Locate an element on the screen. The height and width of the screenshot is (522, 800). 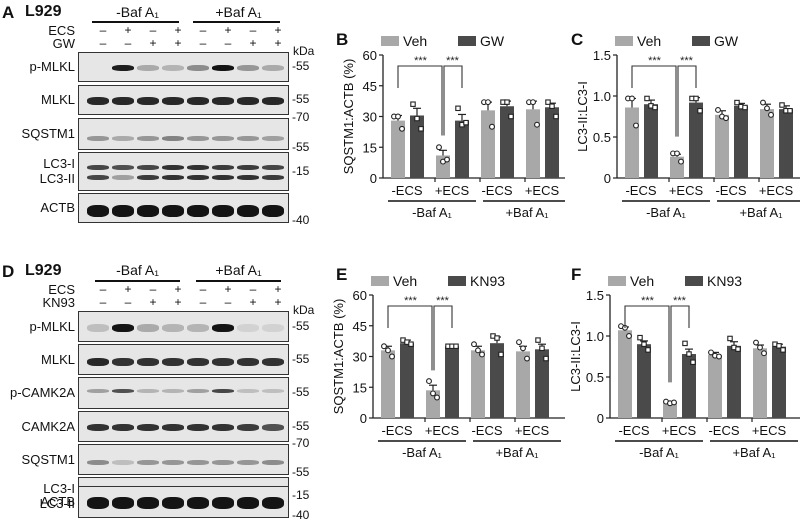
x-group-label: +Baf A₁ is located at coordinates (527, 212).